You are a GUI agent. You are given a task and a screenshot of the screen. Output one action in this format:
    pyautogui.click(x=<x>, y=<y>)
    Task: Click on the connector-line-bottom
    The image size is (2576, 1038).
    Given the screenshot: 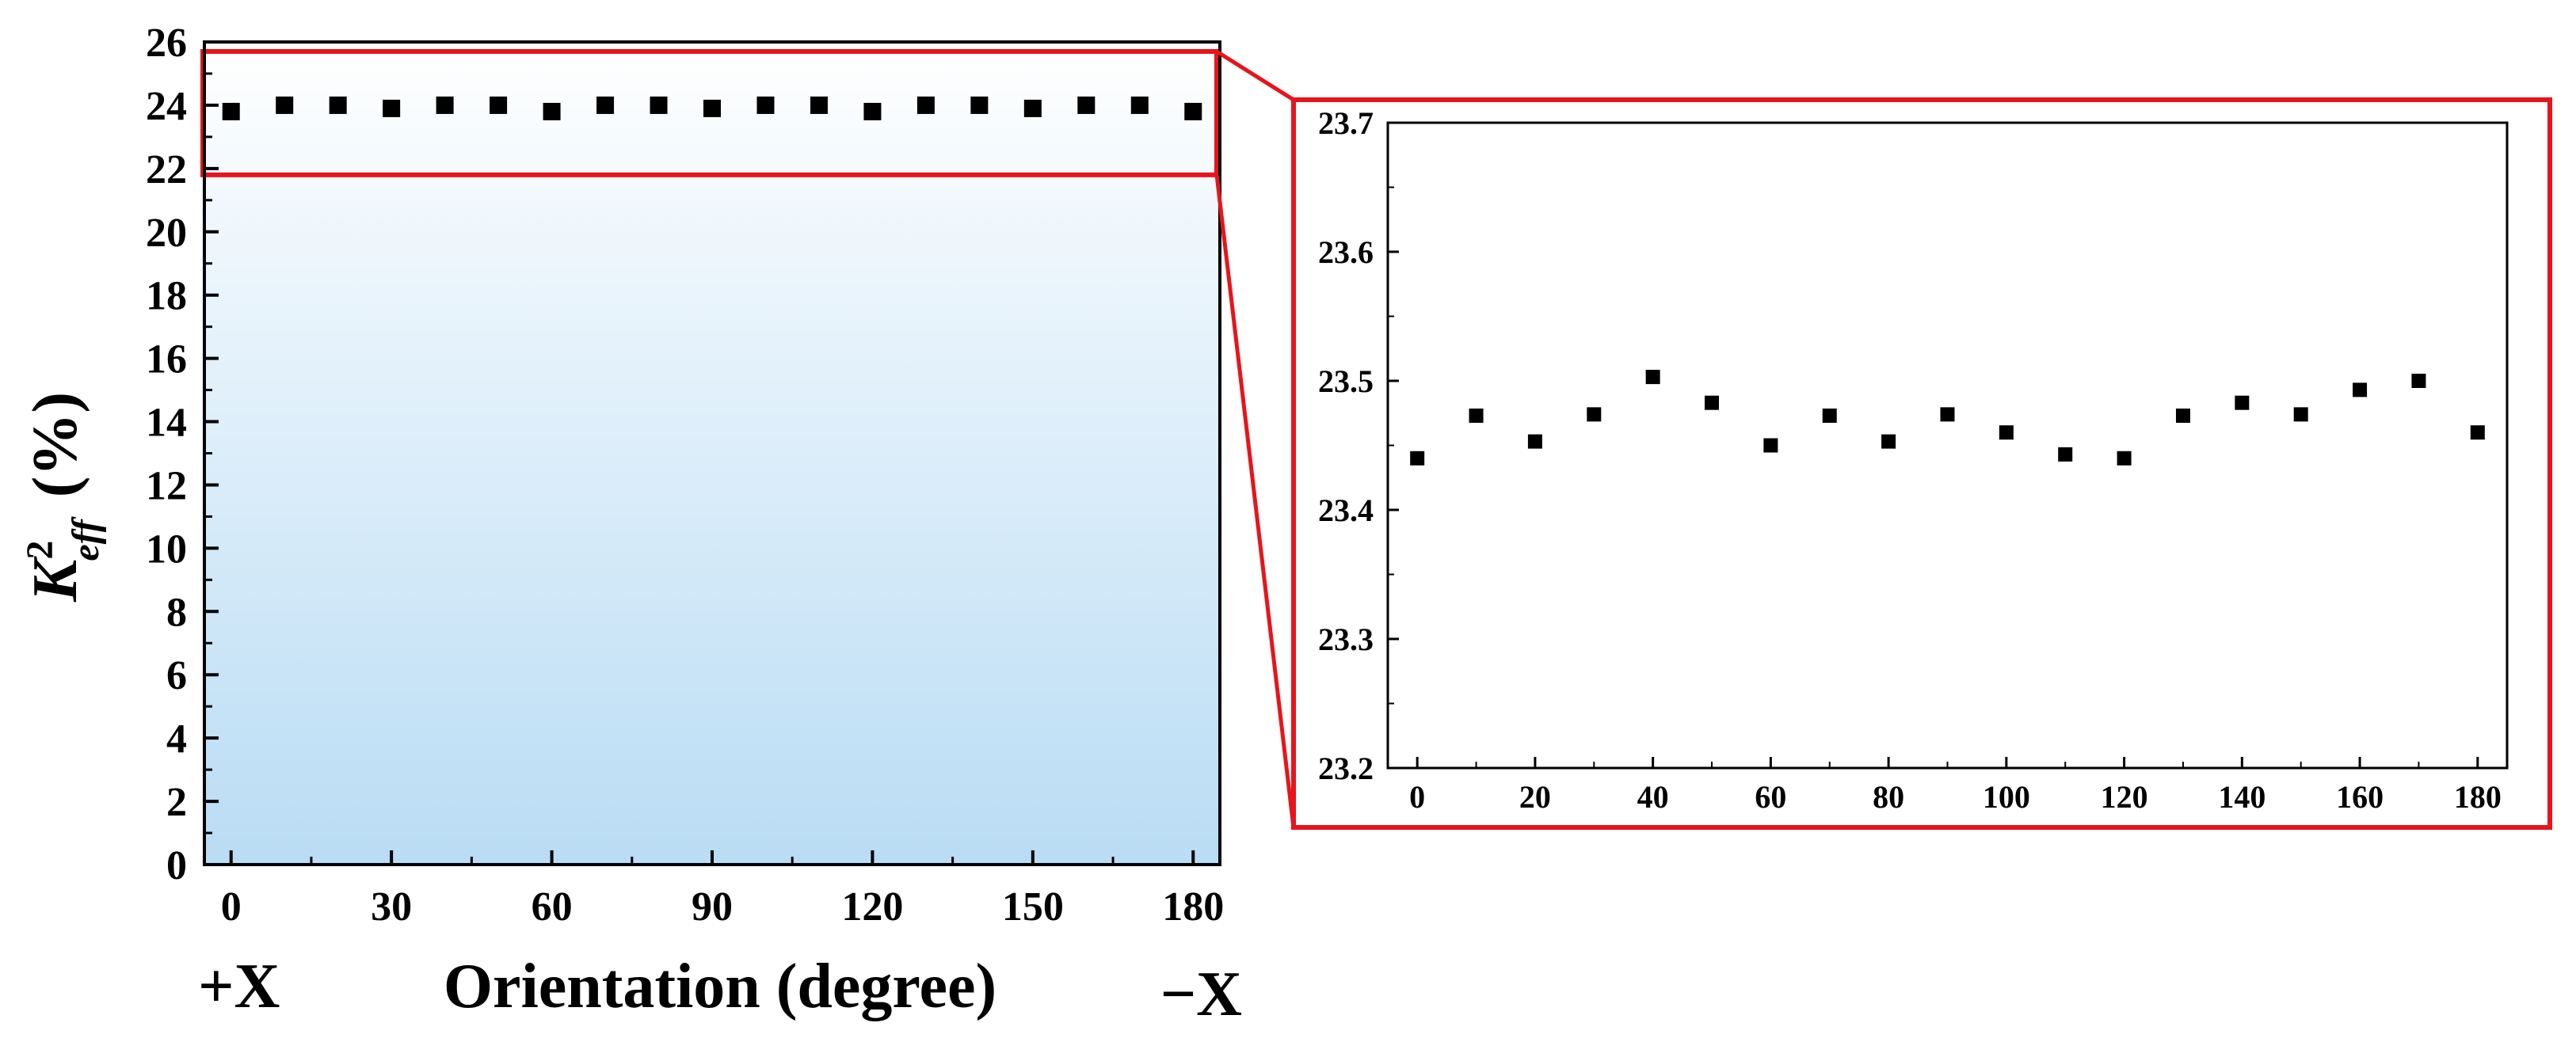 What is the action you would take?
    pyautogui.click(x=1255, y=501)
    